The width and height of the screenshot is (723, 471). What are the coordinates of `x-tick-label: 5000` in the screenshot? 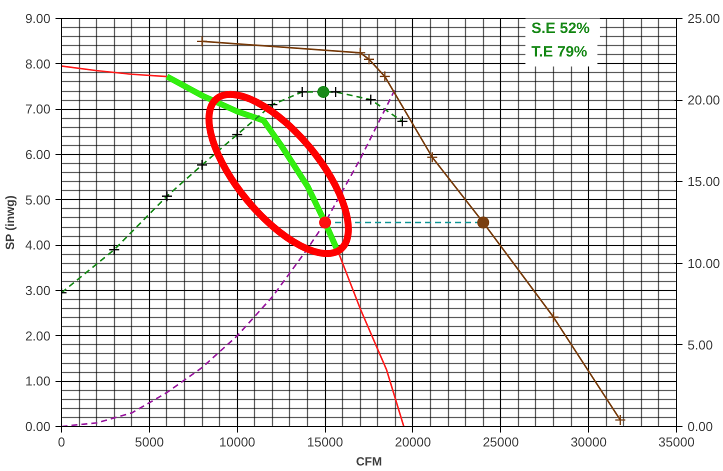 It's located at (149, 442).